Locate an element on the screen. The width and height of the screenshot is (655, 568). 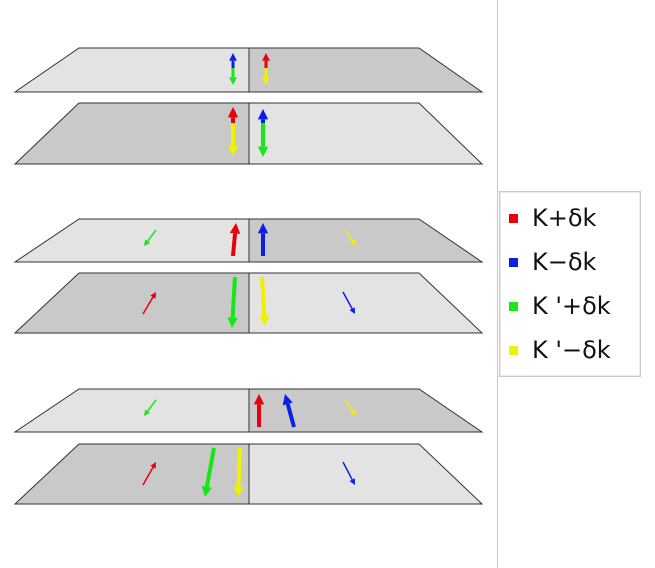
legend-item-k-plus: K+δk is located at coordinates (552, 218).